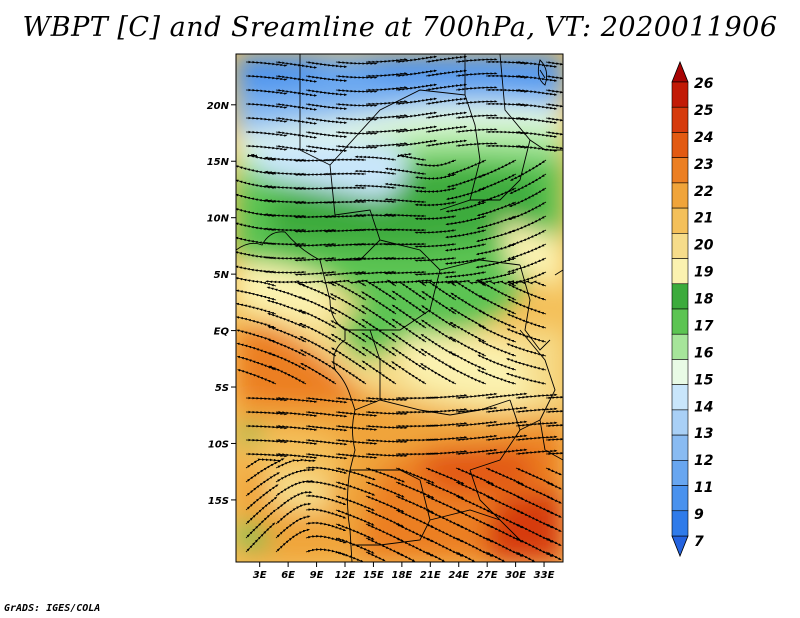 The image size is (800, 618). What do you see at coordinates (222, 332) in the screenshot?
I see `y-tick-label: EQ` at bounding box center [222, 332].